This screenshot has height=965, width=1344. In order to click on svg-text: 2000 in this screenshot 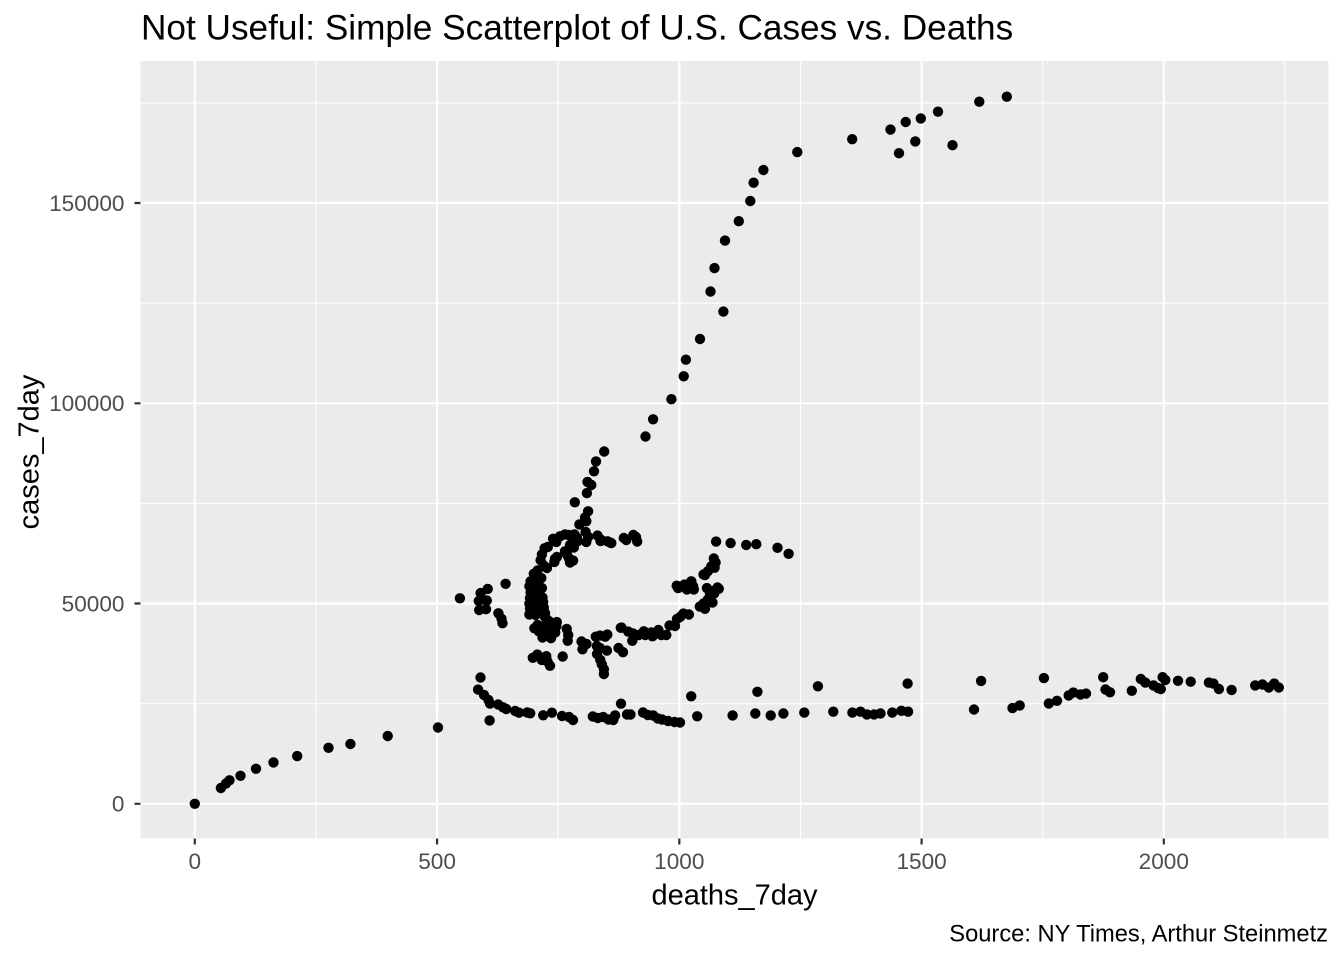, I will do `click(1164, 861)`.